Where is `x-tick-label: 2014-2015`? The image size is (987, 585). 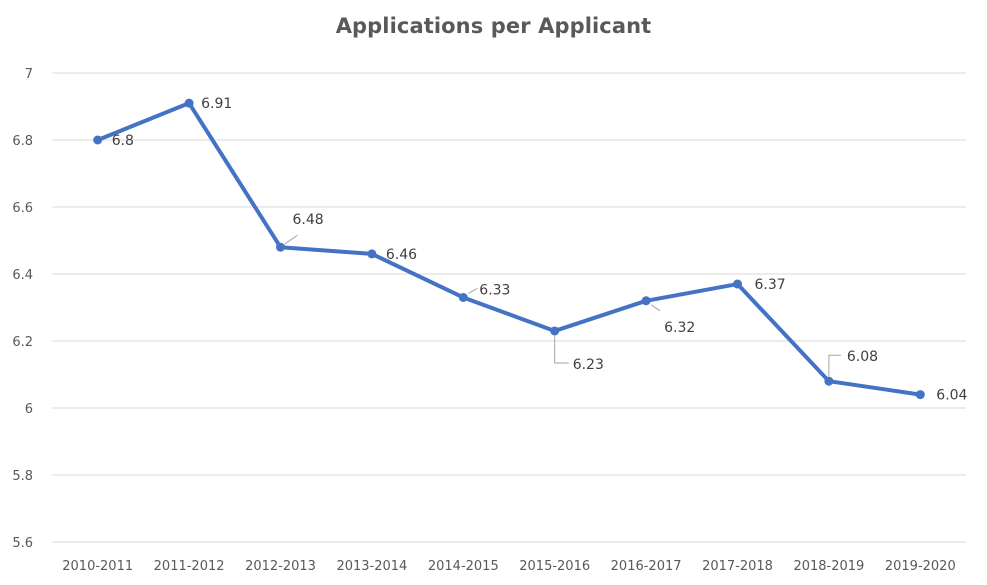
x-tick-label: 2014-2015 is located at coordinates (463, 566).